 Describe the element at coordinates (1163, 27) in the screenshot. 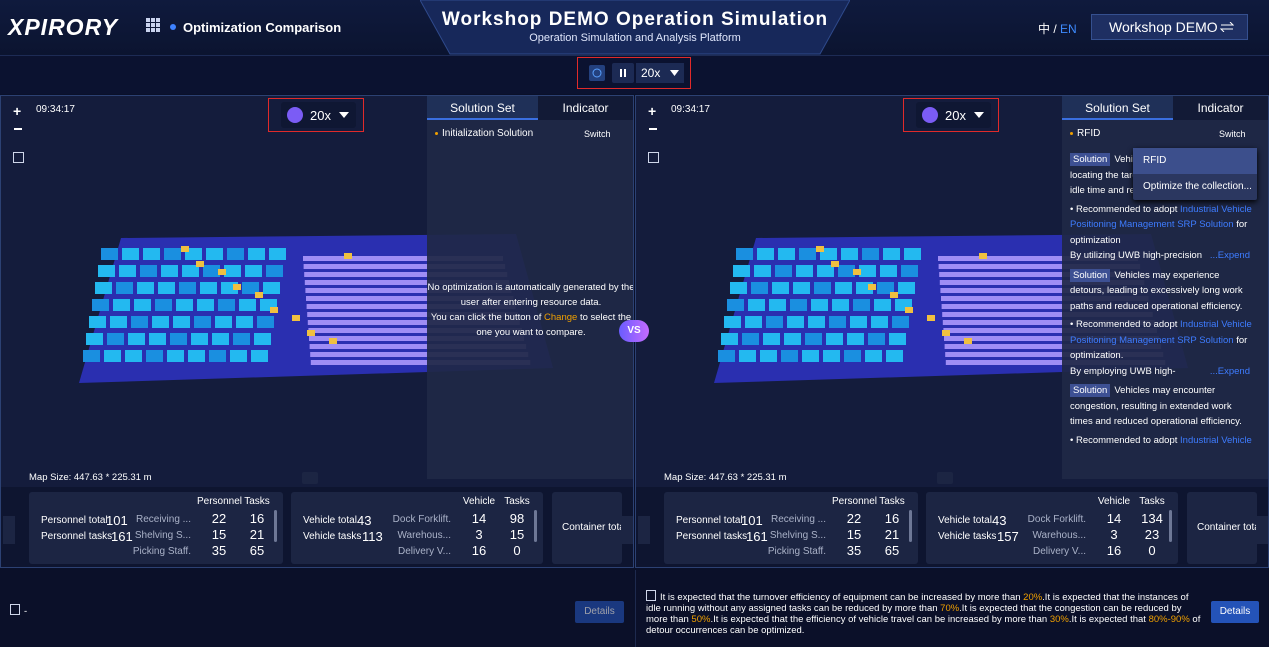

I see `project-name: Workshop DEMO` at that location.